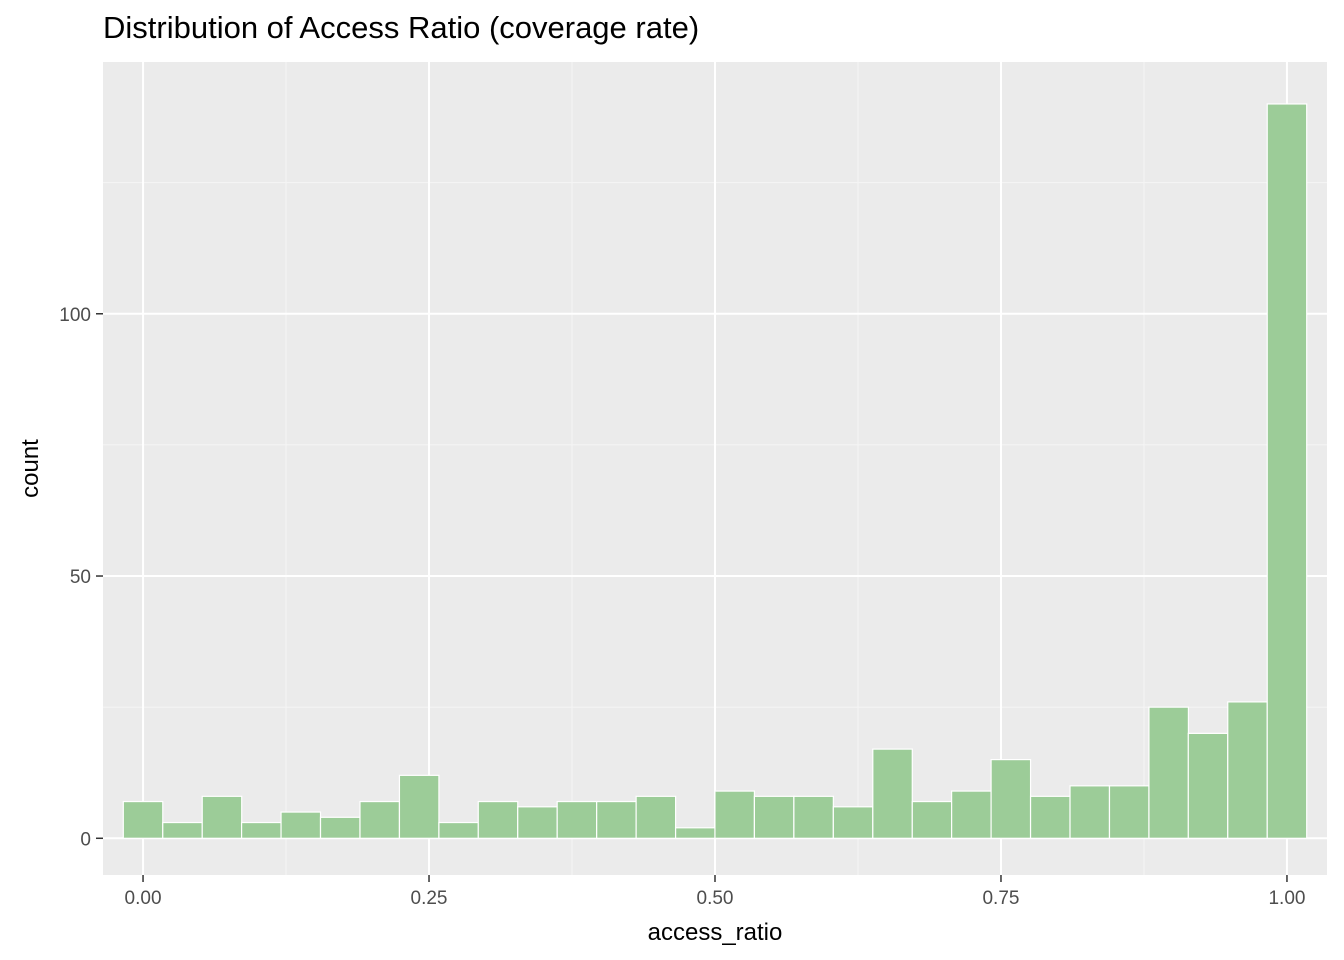 Image resolution: width=1344 pixels, height=960 pixels. I want to click on x-tick-label: 0.00, so click(143, 898).